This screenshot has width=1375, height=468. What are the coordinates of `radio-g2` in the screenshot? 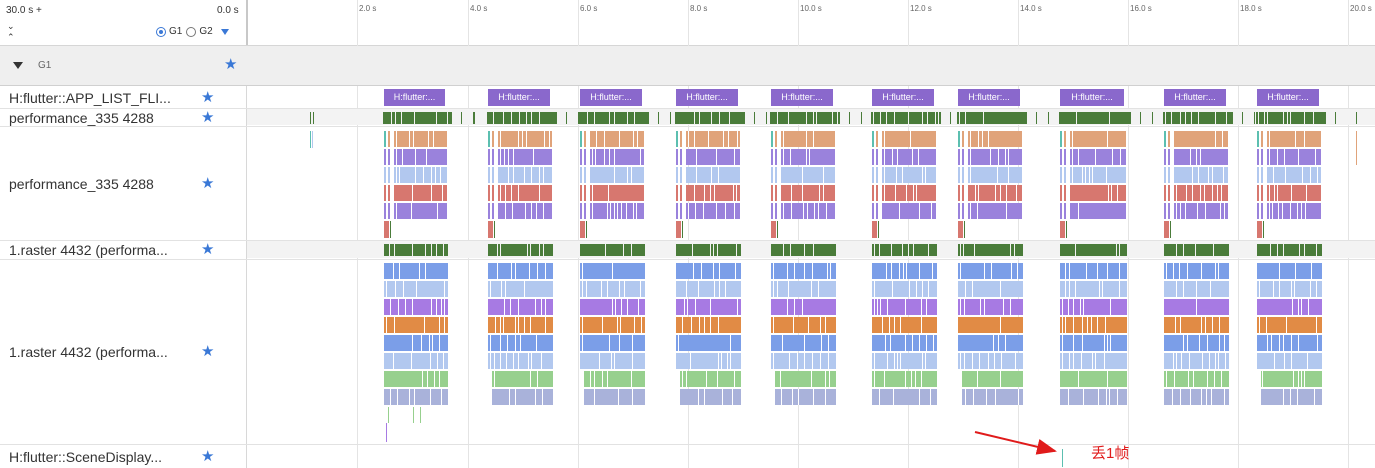 It's located at (191, 31).